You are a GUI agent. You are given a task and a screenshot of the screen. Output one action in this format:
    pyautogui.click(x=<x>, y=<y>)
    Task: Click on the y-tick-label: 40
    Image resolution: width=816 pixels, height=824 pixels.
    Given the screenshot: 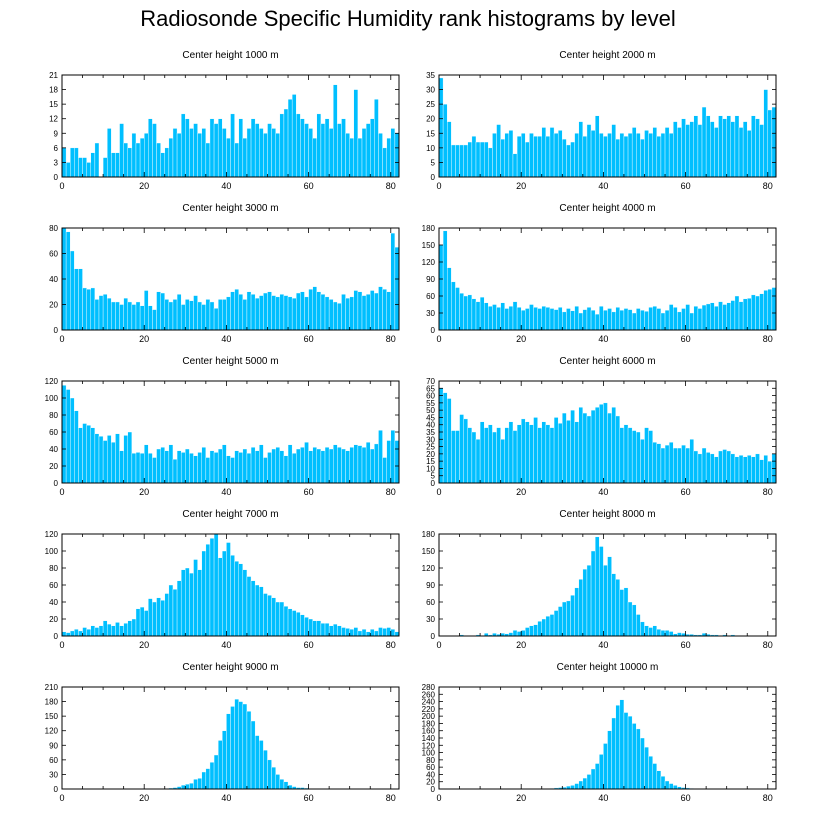 What is the action you would take?
    pyautogui.click(x=430, y=774)
    